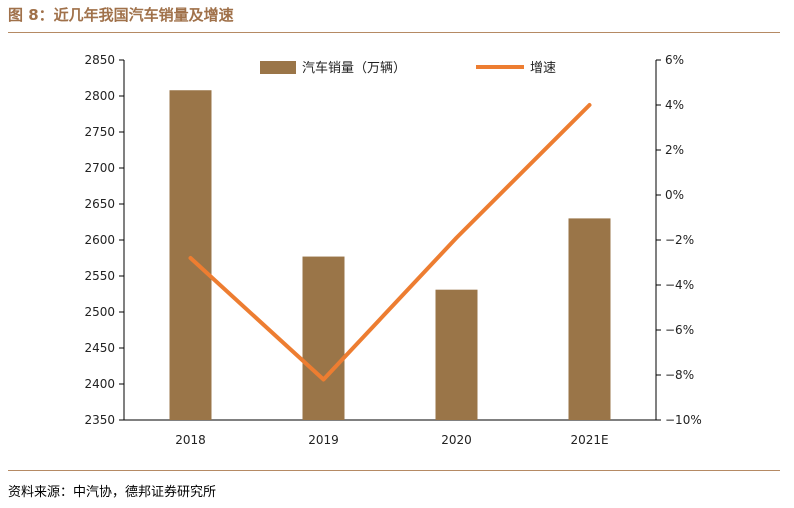 The image size is (794, 508). What do you see at coordinates (683, 420) in the screenshot?
I see `right-tick-label: −10%` at bounding box center [683, 420].